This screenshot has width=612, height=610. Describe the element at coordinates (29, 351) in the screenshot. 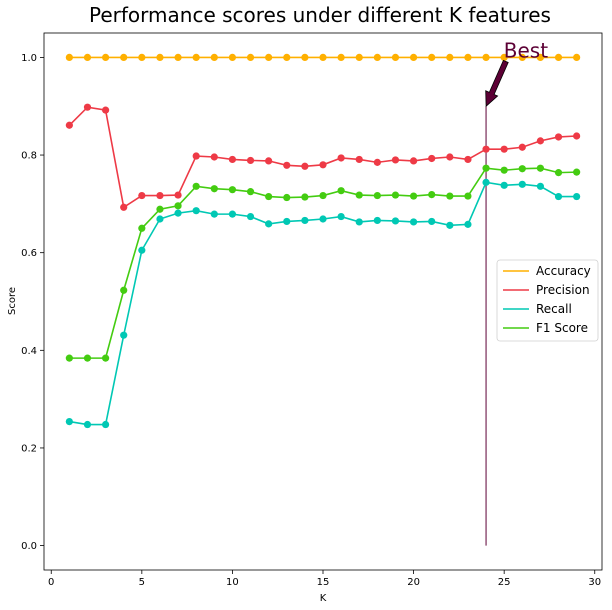

I see `y-tick-label: 0.4` at that location.